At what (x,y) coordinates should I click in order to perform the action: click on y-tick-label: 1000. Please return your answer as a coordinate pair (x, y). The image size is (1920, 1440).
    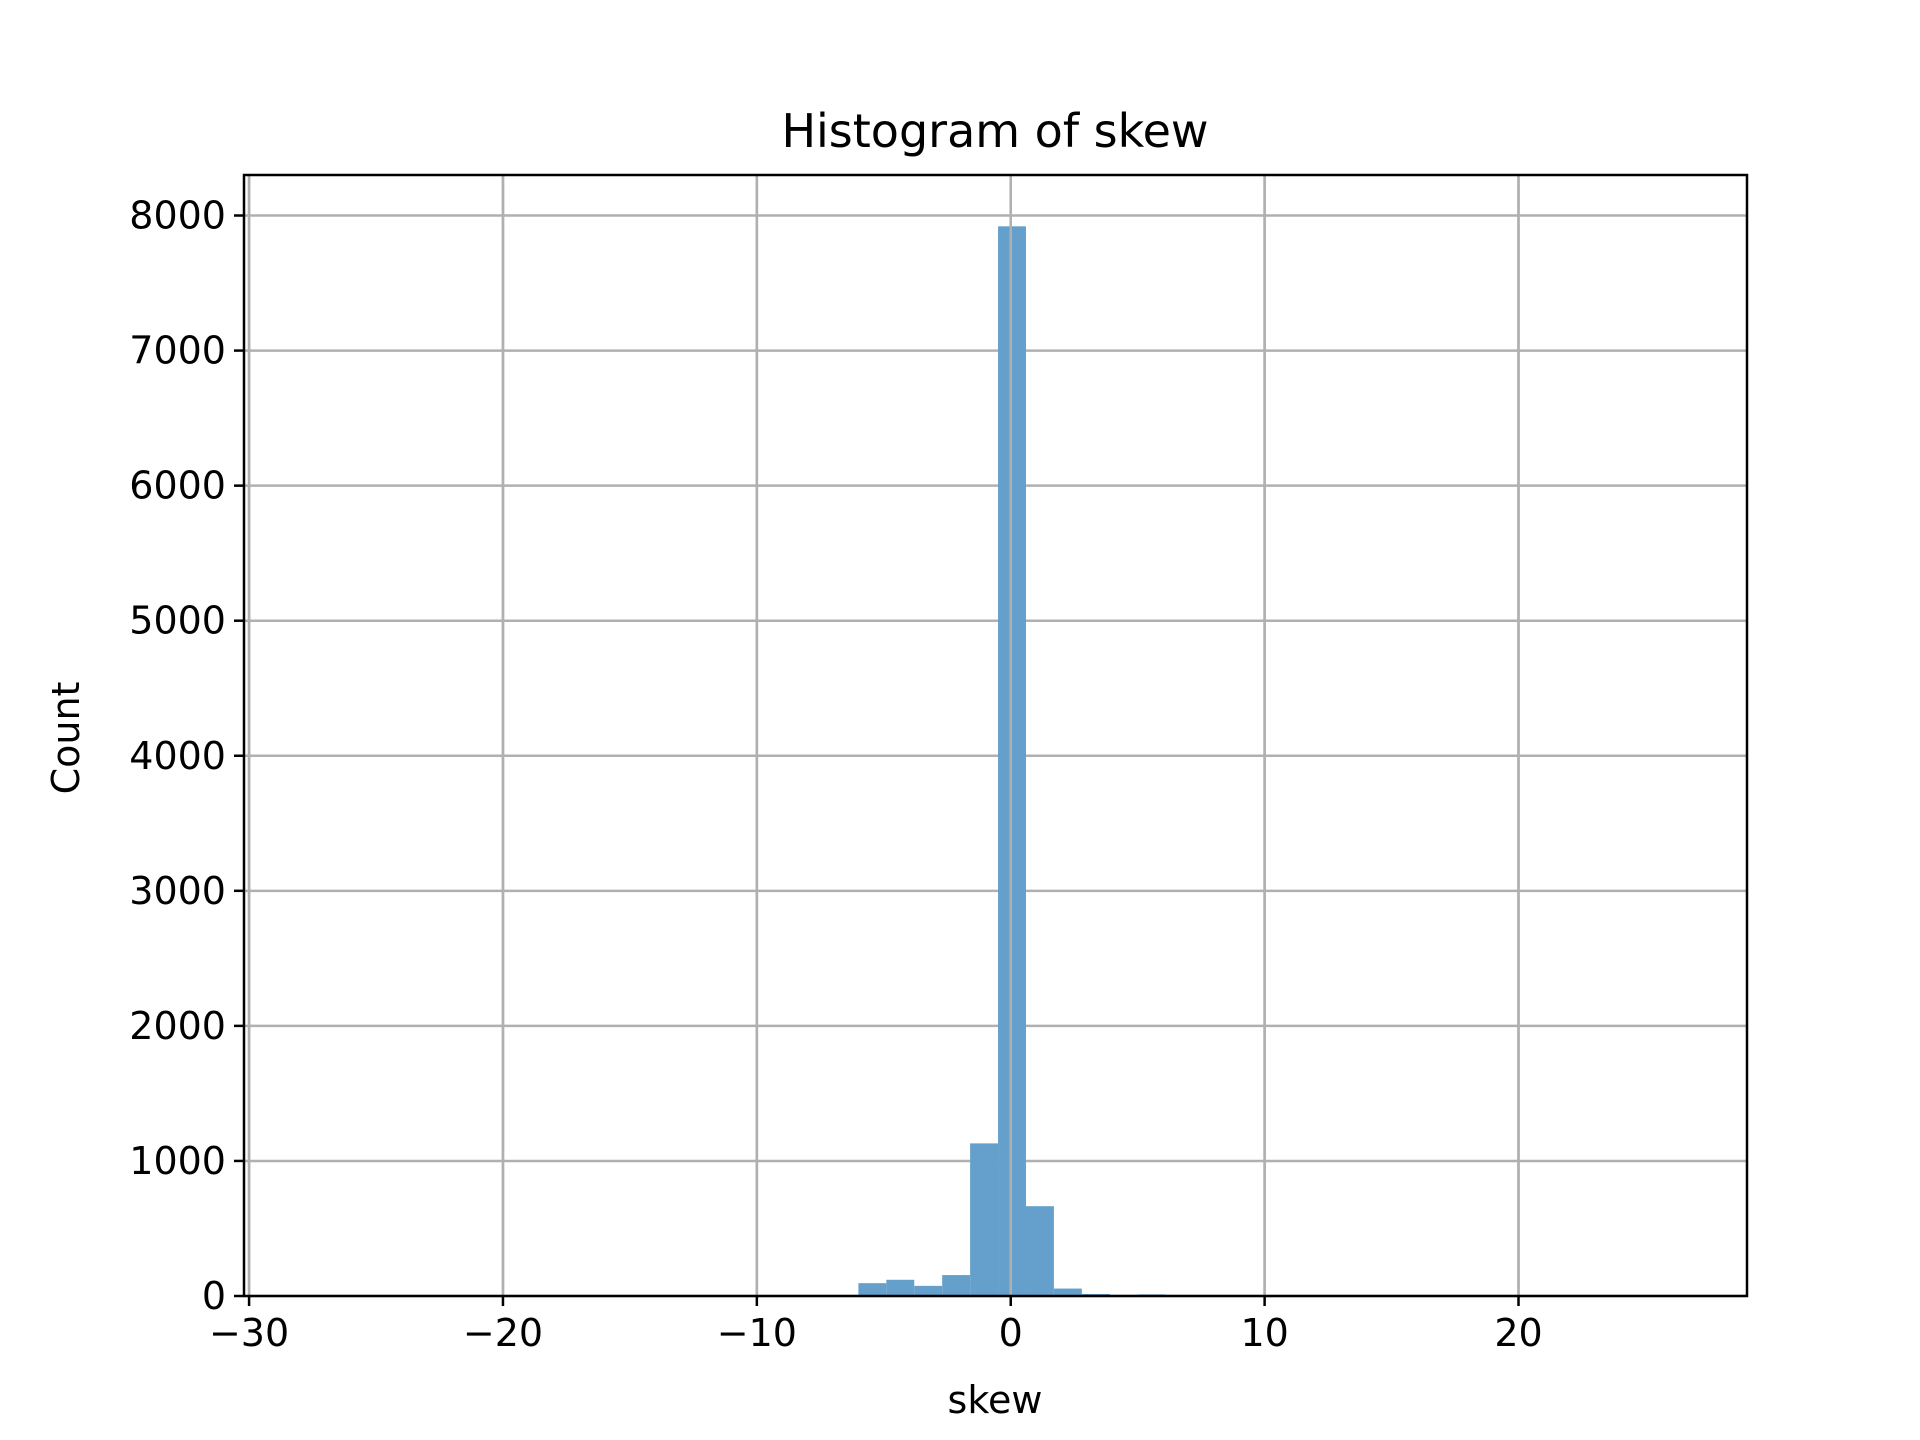
    Looking at the image, I should click on (177, 1161).